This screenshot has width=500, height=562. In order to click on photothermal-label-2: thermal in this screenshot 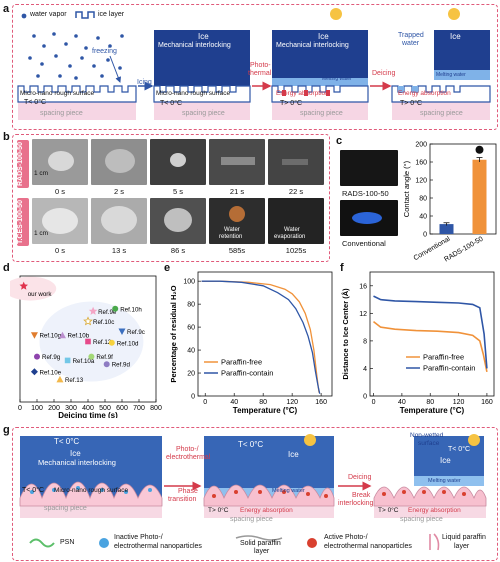, I will do `click(260, 73)`.